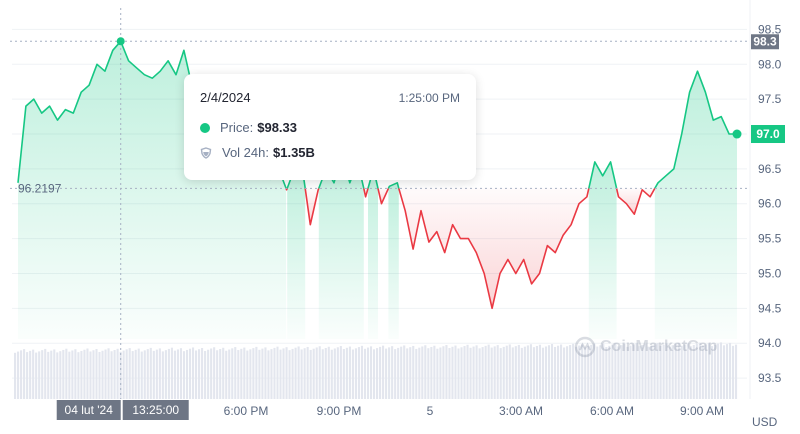 The width and height of the screenshot is (800, 434). I want to click on max-price-badge-text: 98.3, so click(765, 41).